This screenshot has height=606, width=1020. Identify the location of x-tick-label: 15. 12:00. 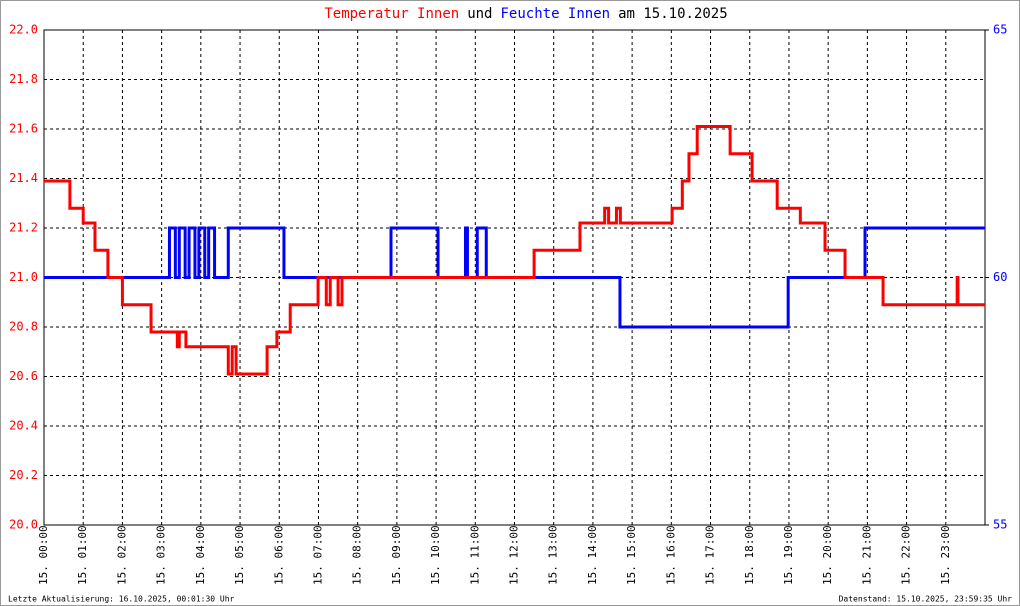
(514, 555).